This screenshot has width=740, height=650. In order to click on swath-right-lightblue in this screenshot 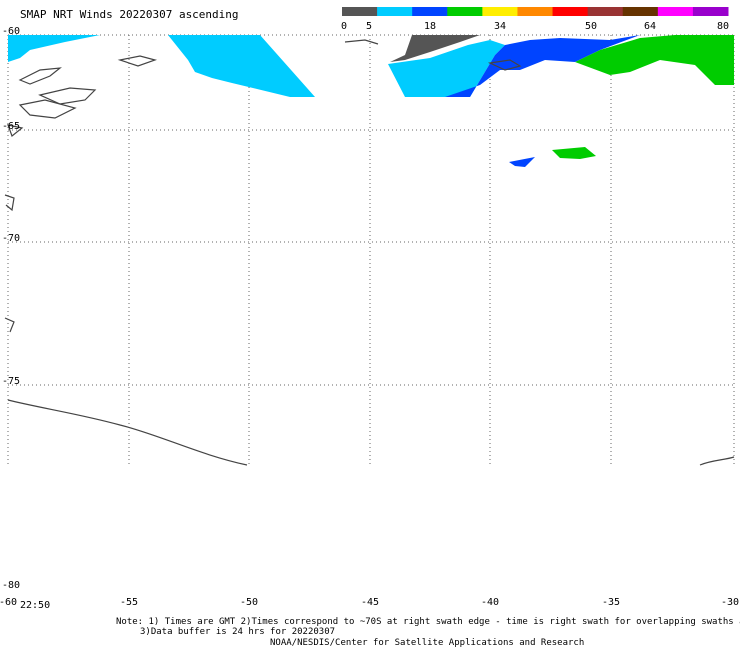, I will do `click(446, 68)`.